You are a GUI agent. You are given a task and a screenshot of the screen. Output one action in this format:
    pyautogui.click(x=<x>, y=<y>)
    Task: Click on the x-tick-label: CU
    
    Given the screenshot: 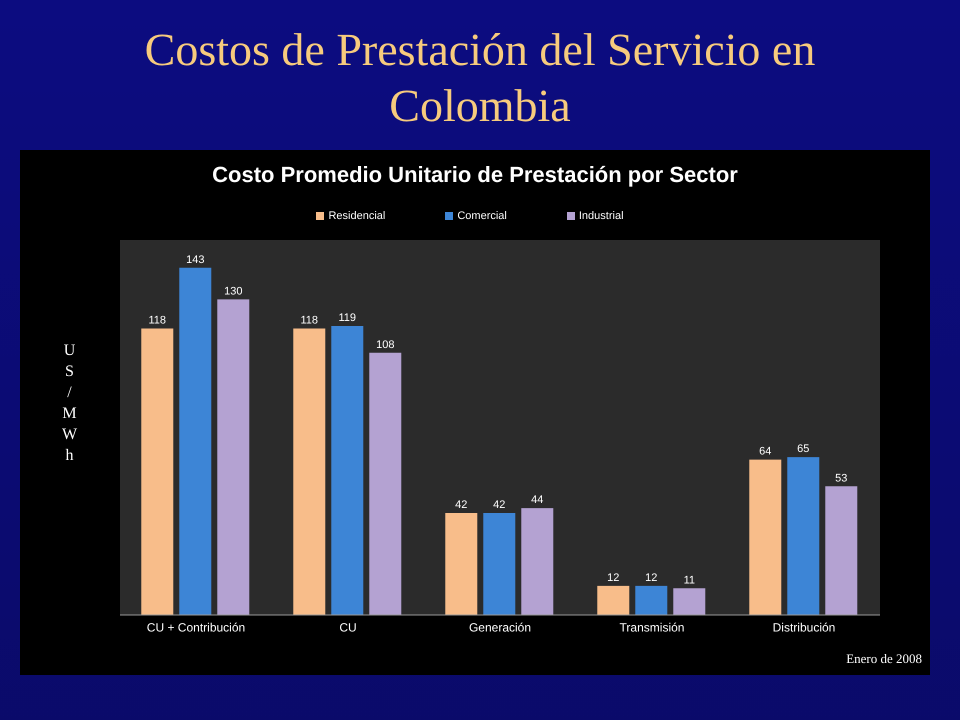 What is the action you would take?
    pyautogui.click(x=348, y=627)
    